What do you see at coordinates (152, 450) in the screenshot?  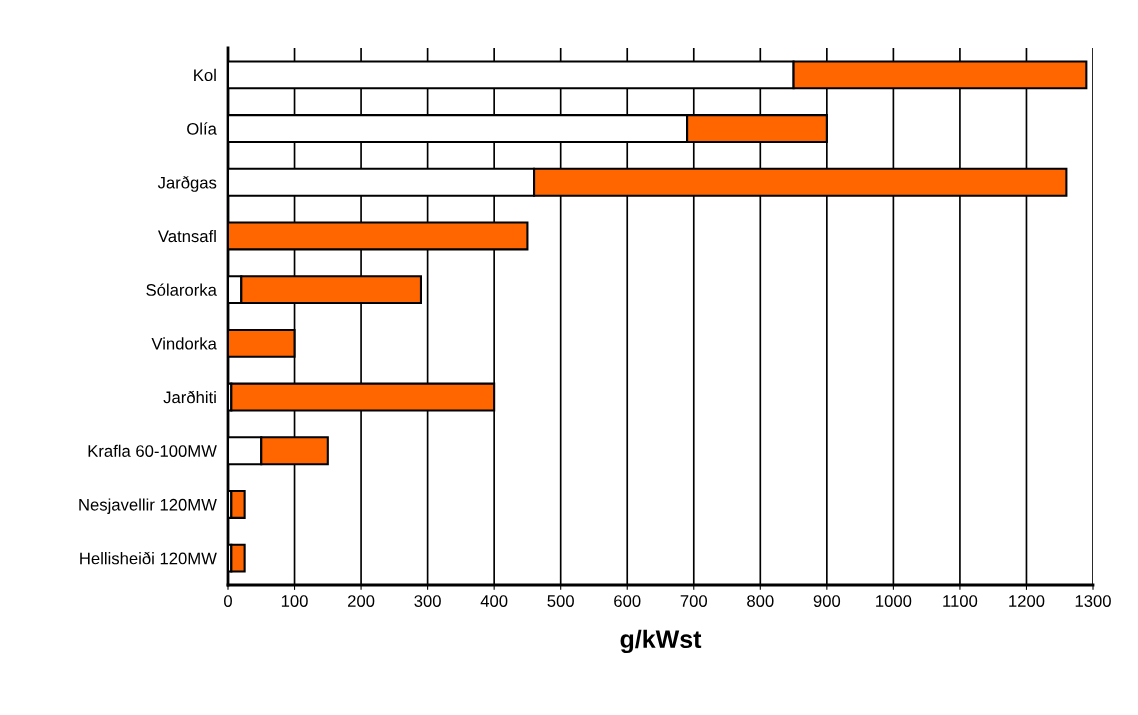 I see `y-tick-label: Krafla 60-100MW` at bounding box center [152, 450].